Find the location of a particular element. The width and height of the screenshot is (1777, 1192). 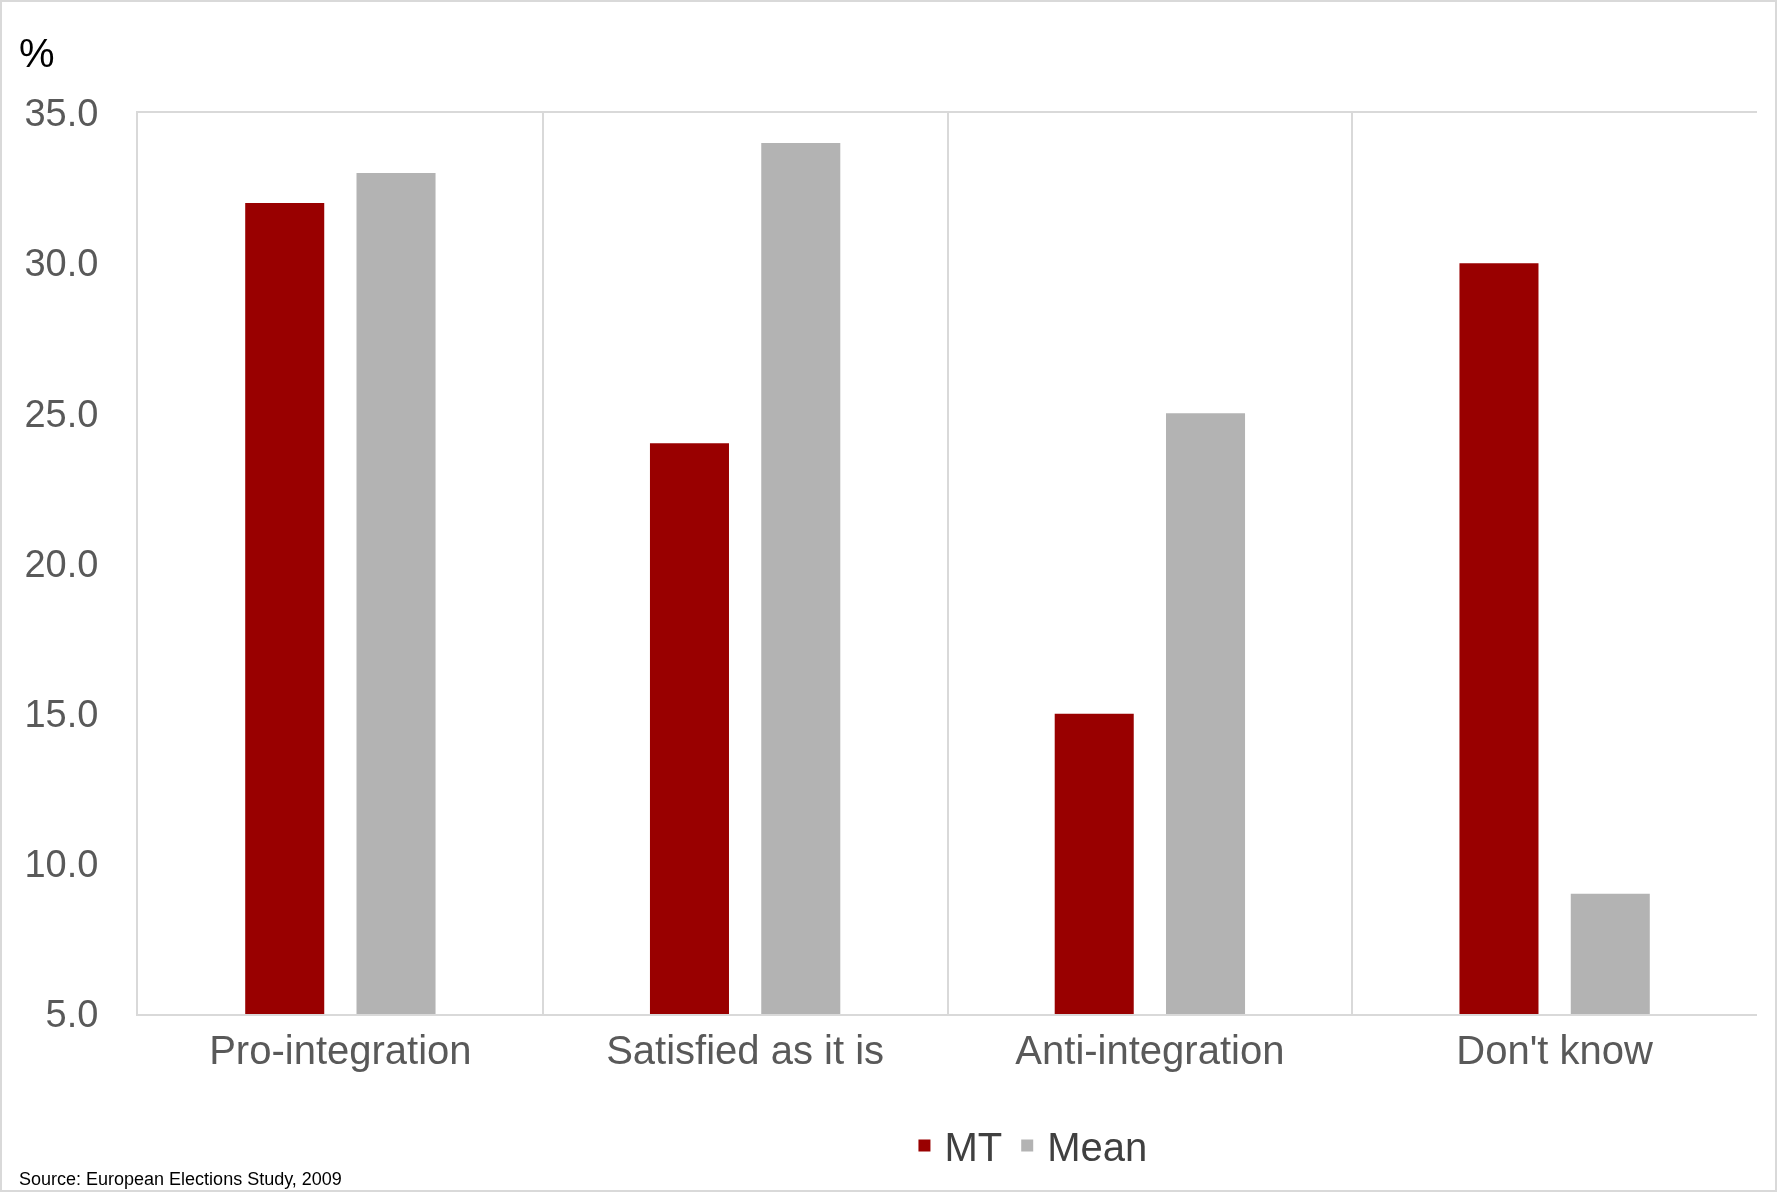

x-tick-label: Anti-integration is located at coordinates (1150, 1050).